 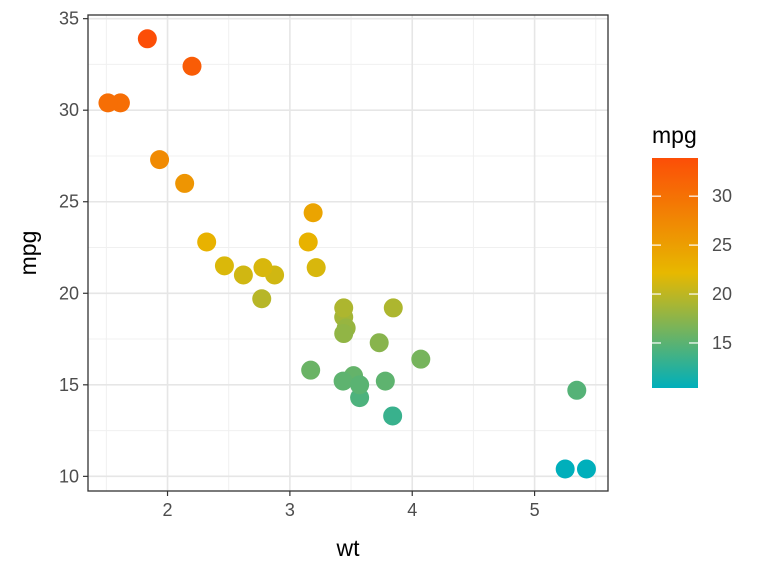 I want to click on x-axis-title: wt, so click(x=348, y=548).